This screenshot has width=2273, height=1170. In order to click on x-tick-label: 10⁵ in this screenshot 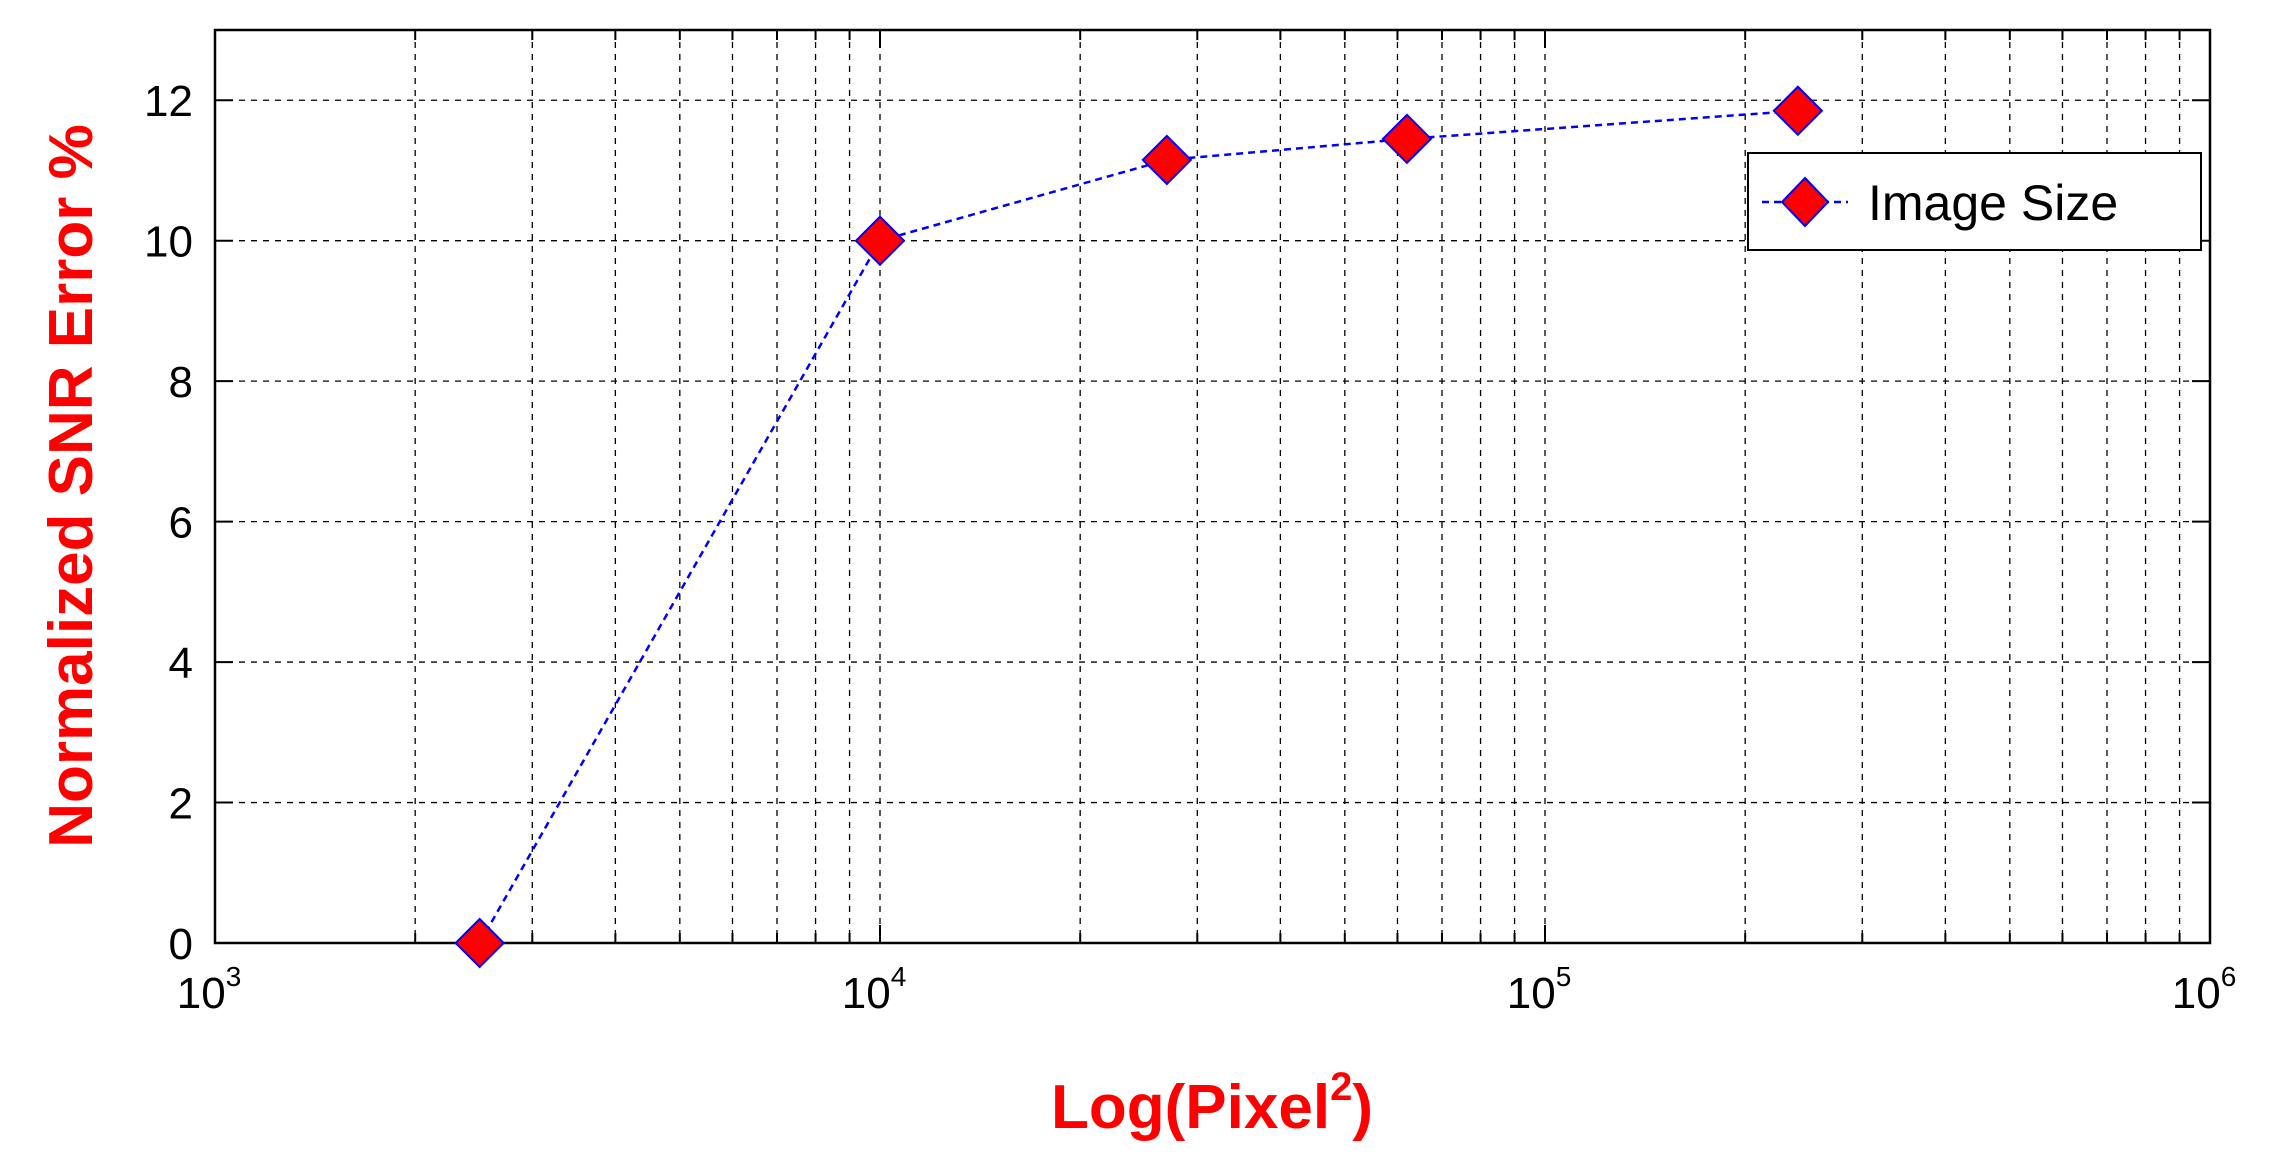, I will do `click(1539, 989)`.